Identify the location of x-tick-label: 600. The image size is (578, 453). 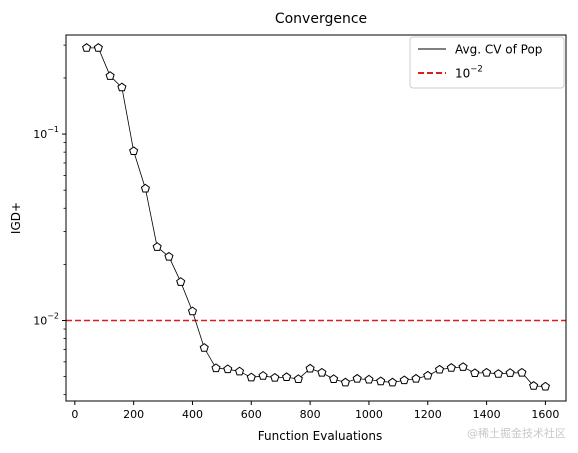
(251, 414).